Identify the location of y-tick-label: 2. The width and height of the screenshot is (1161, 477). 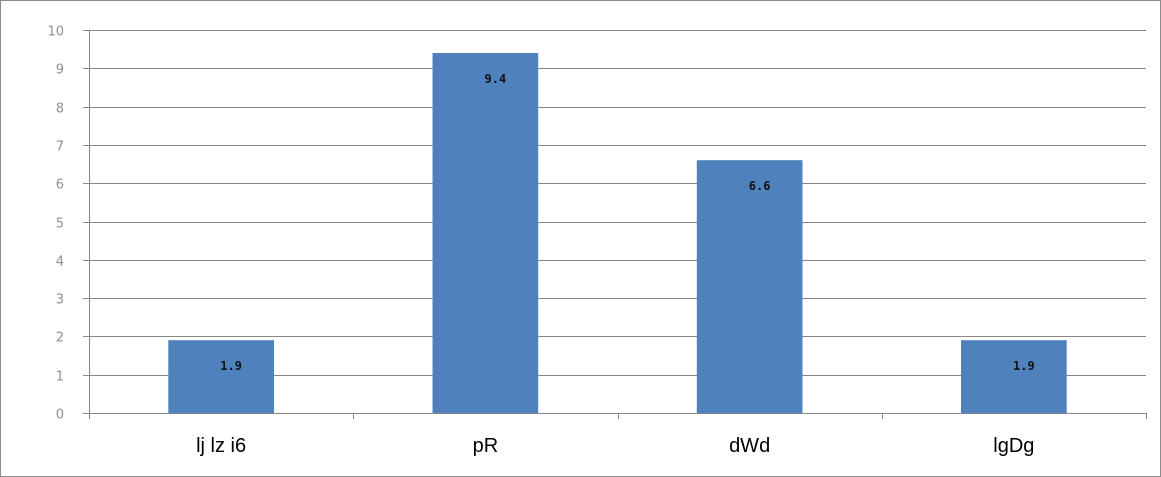
(60, 338).